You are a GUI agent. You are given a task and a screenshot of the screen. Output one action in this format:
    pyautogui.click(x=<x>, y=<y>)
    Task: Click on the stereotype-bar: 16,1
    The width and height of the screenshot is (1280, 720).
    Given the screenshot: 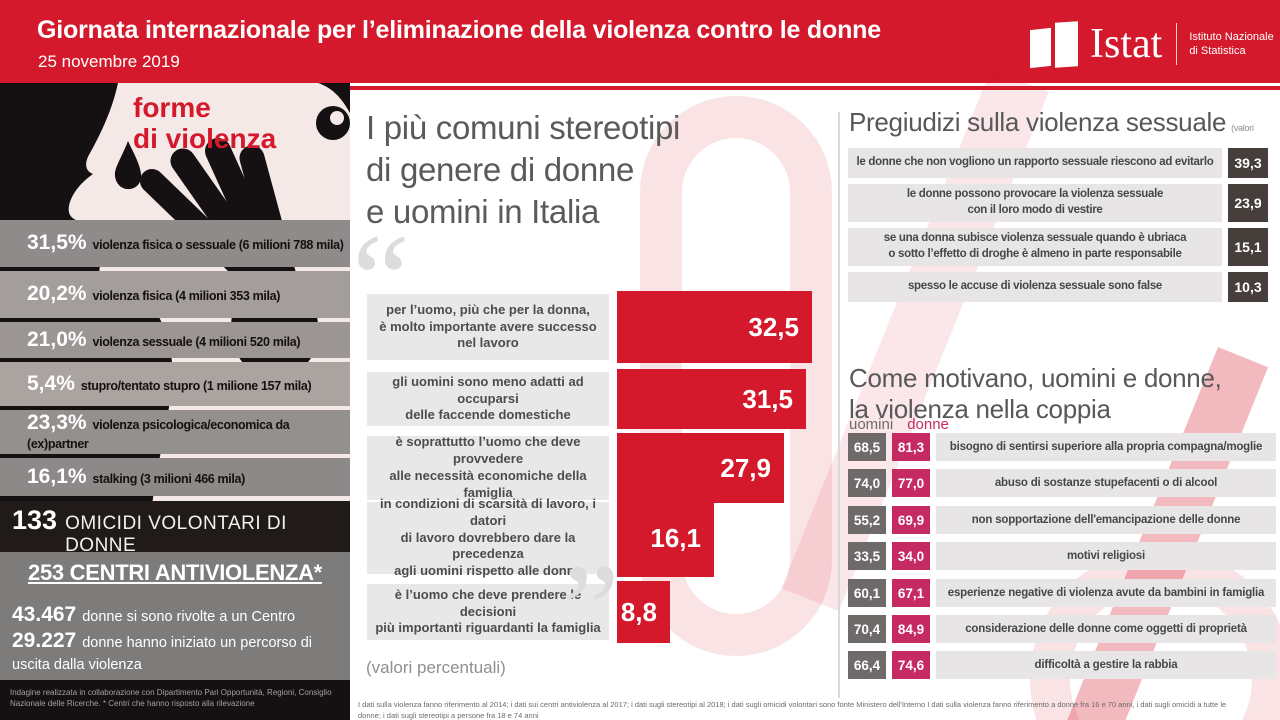 What is the action you would take?
    pyautogui.click(x=665, y=538)
    